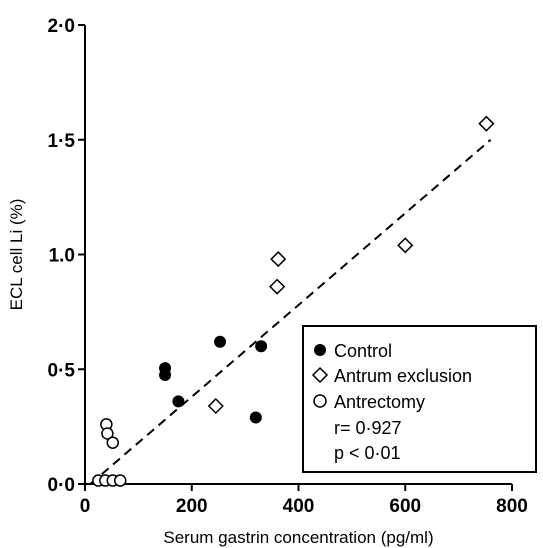 This screenshot has height=548, width=543. What do you see at coordinates (85, 506) in the screenshot?
I see `x-tick-label: 0` at bounding box center [85, 506].